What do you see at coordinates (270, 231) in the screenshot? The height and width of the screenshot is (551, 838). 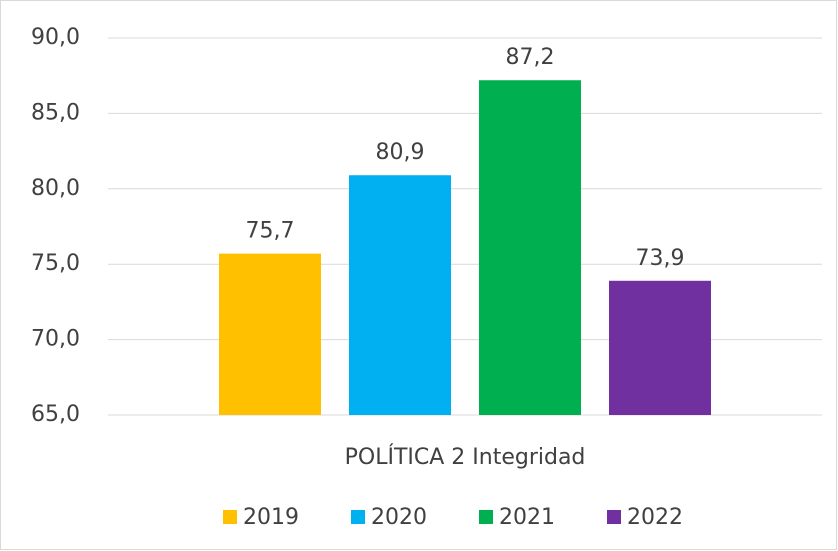 I see `data-label: 75,7` at bounding box center [270, 231].